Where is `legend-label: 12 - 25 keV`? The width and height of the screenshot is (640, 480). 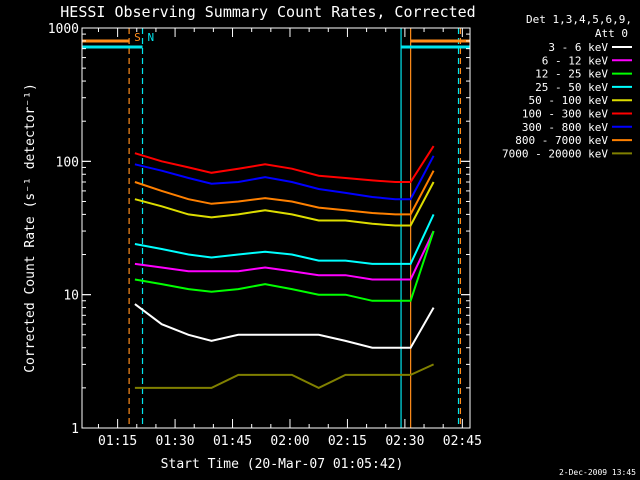 legend-label: 12 - 25 keV is located at coordinates (571, 74).